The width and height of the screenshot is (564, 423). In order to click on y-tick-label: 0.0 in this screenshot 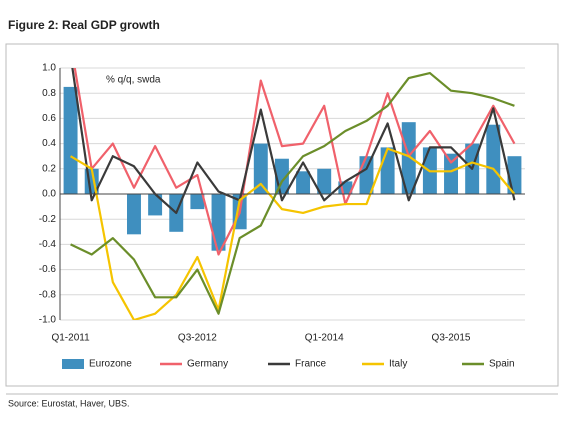, I will do `click(49, 194)`.